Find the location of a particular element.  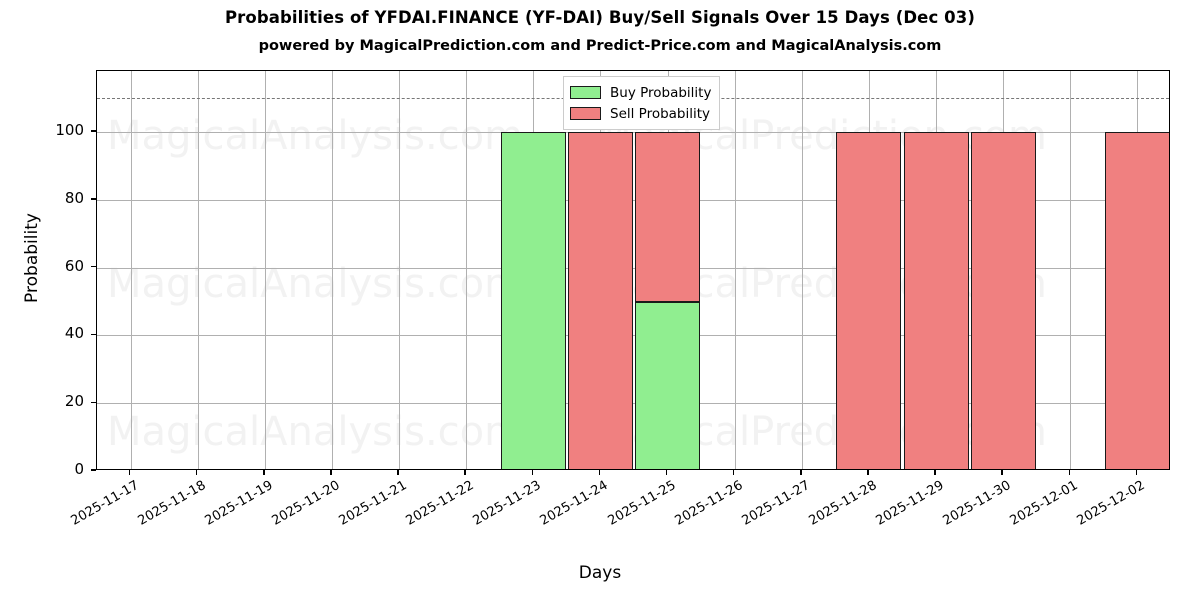

x-axis-label: Days is located at coordinates (600, 573).